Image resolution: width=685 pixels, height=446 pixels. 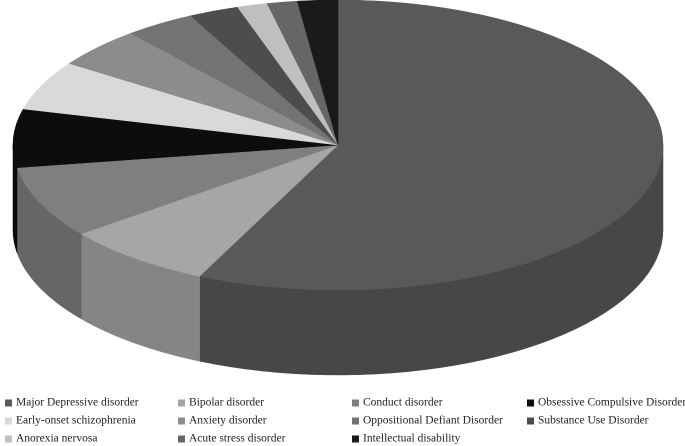 I want to click on legend-label: Acute stress disorder, so click(x=237, y=439).